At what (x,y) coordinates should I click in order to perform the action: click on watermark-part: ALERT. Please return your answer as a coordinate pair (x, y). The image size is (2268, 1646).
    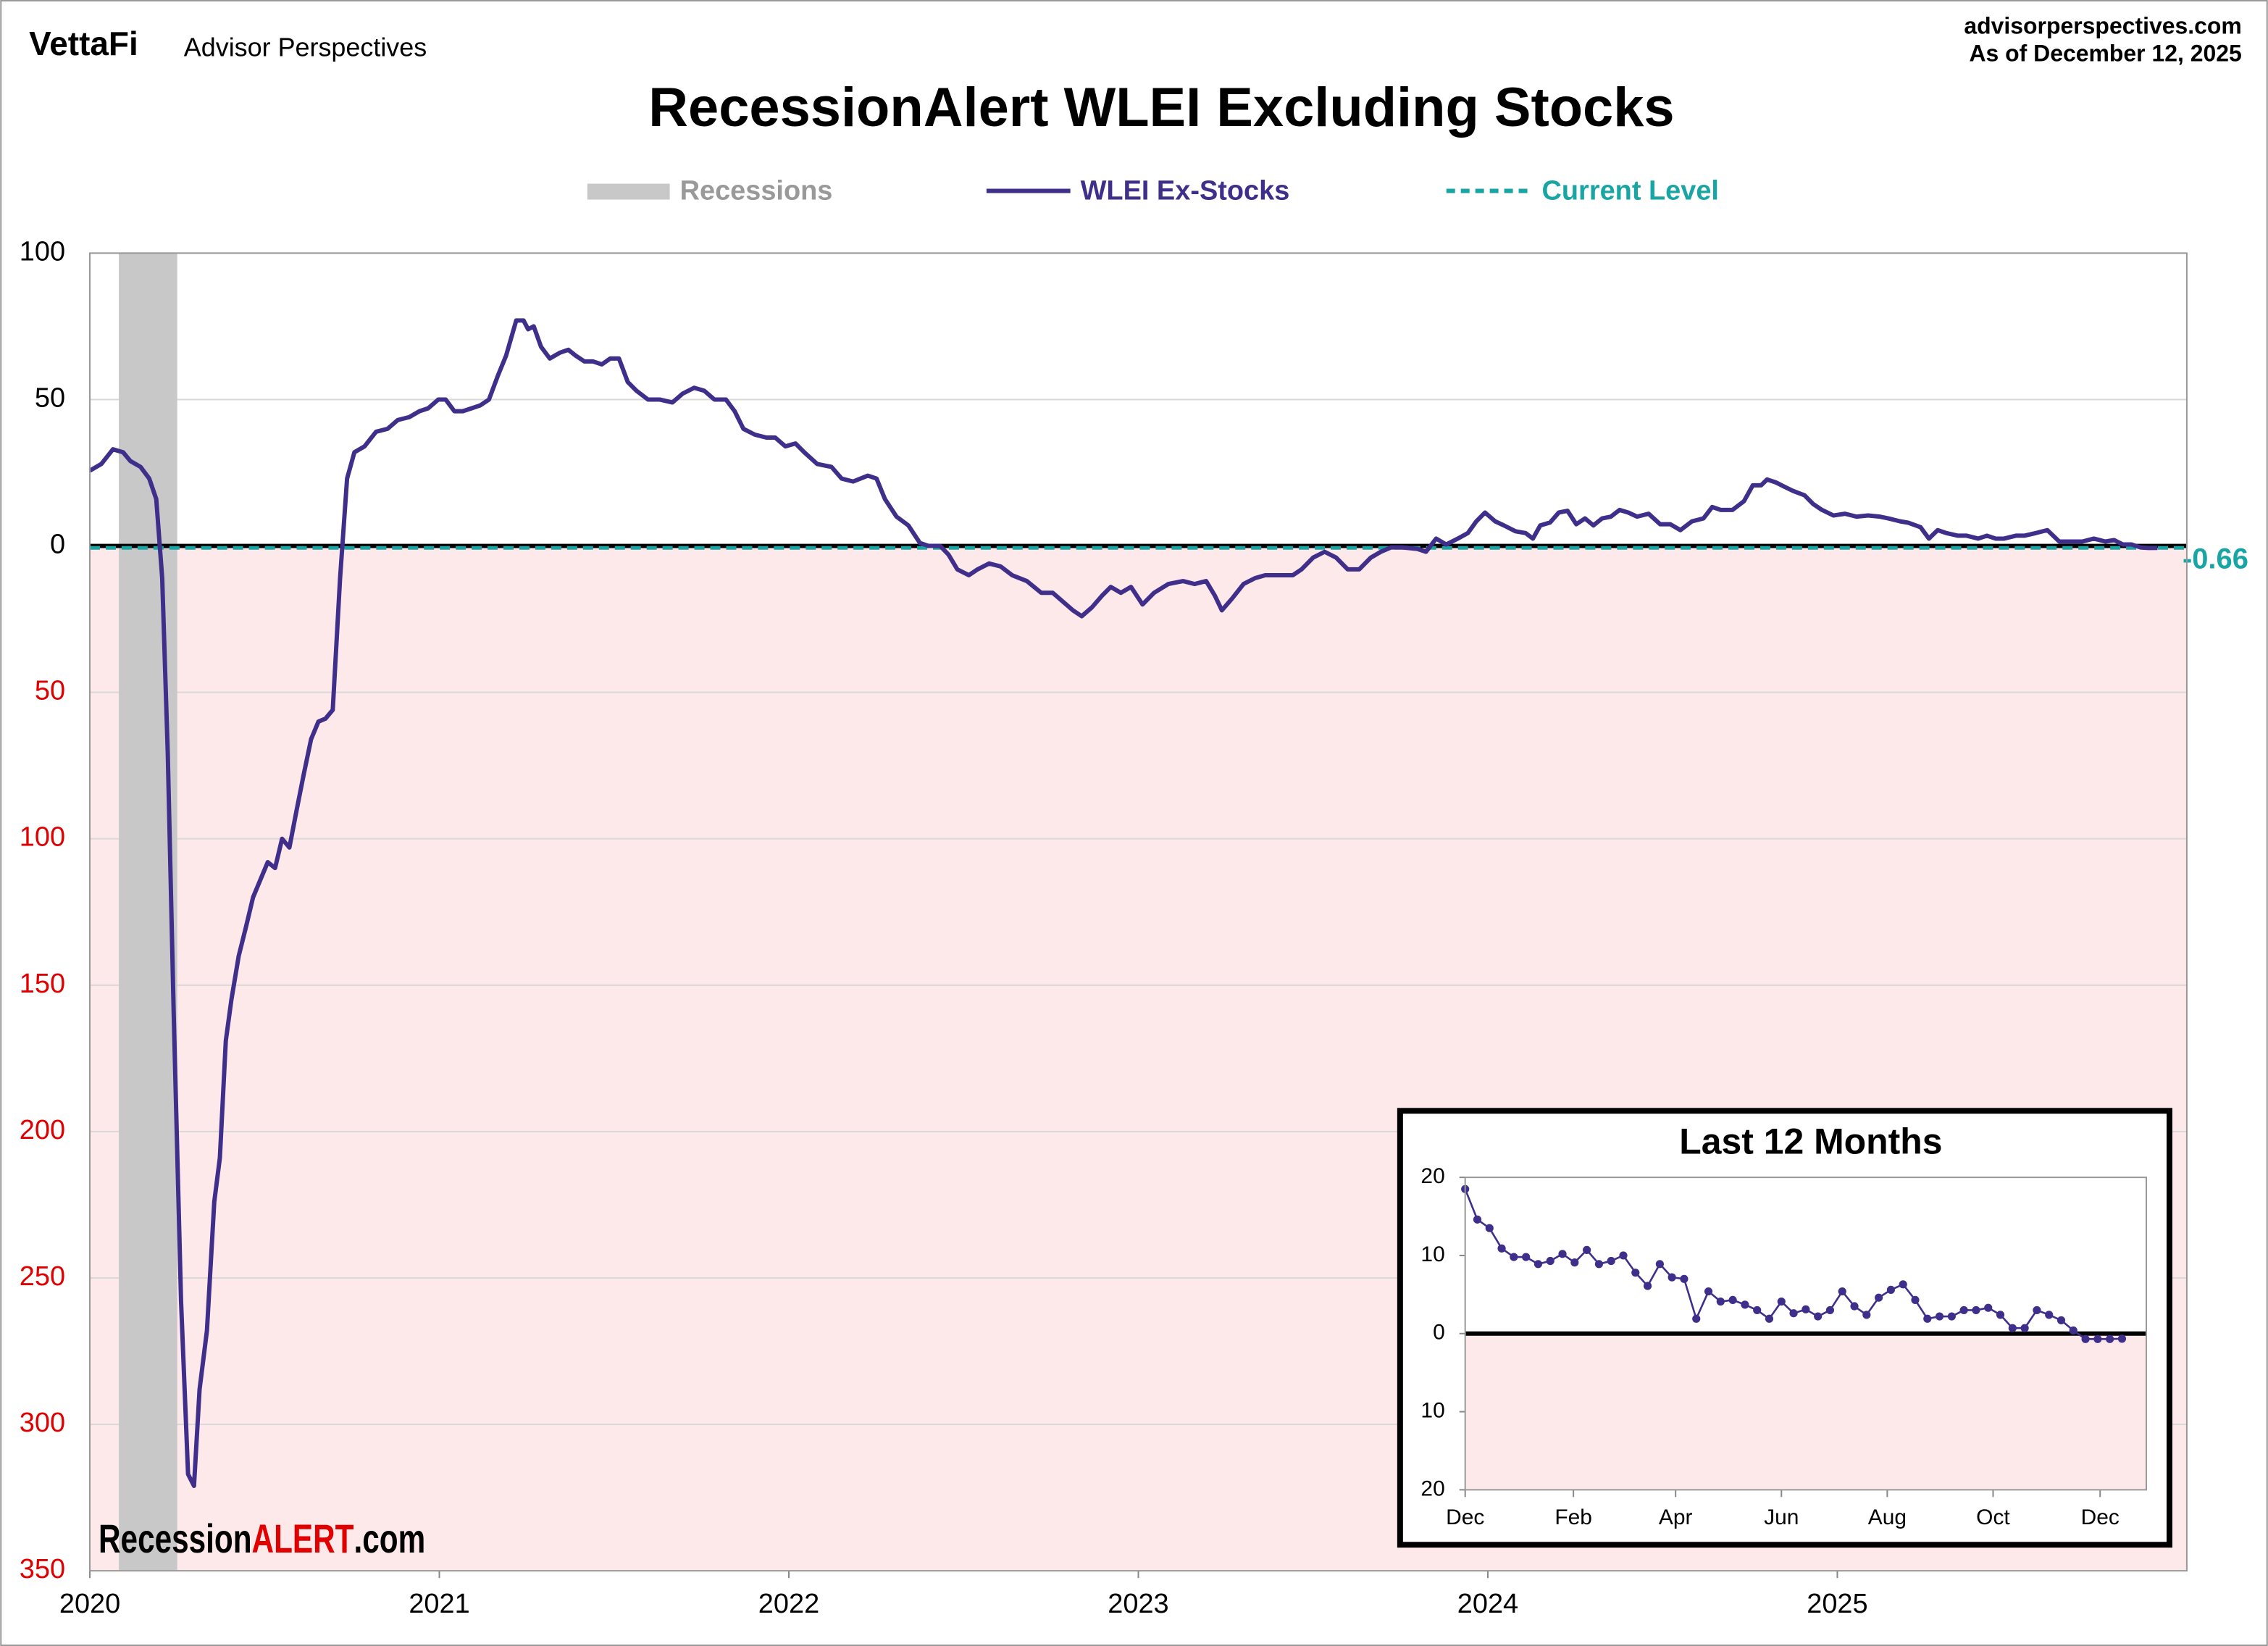
    Looking at the image, I should click on (303, 1538).